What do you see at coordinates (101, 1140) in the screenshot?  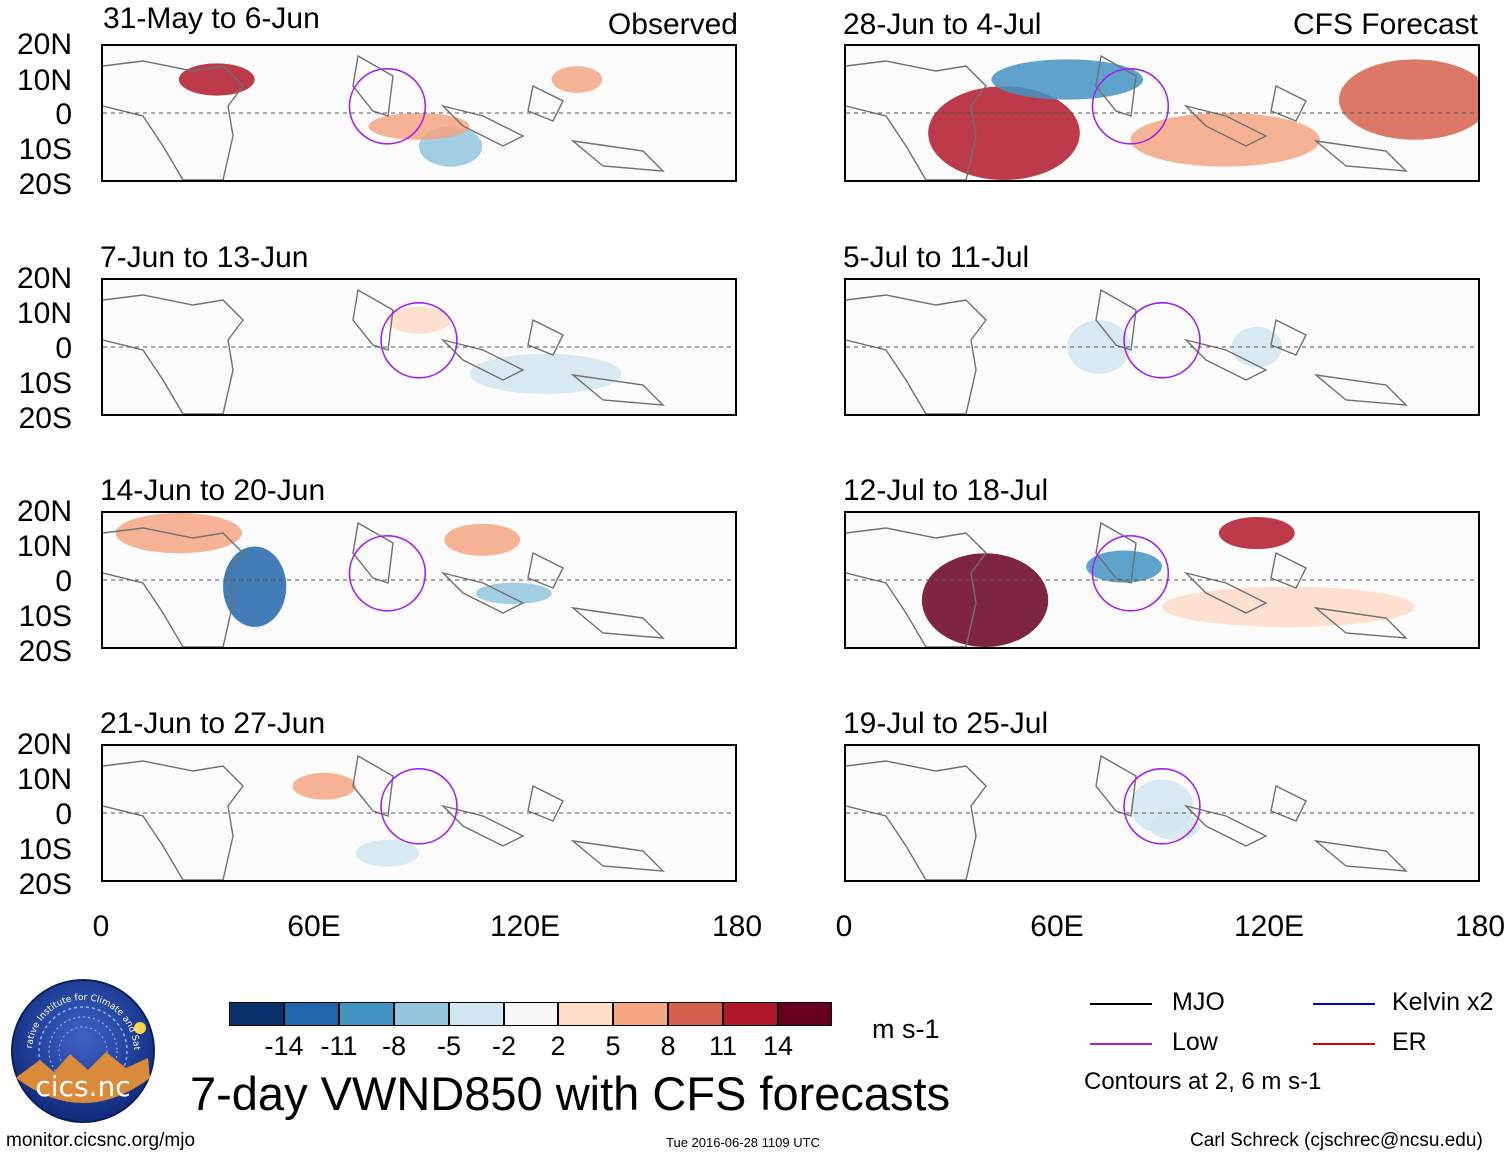 I see `footer-url: monitor.cicsnc.org/mjo` at bounding box center [101, 1140].